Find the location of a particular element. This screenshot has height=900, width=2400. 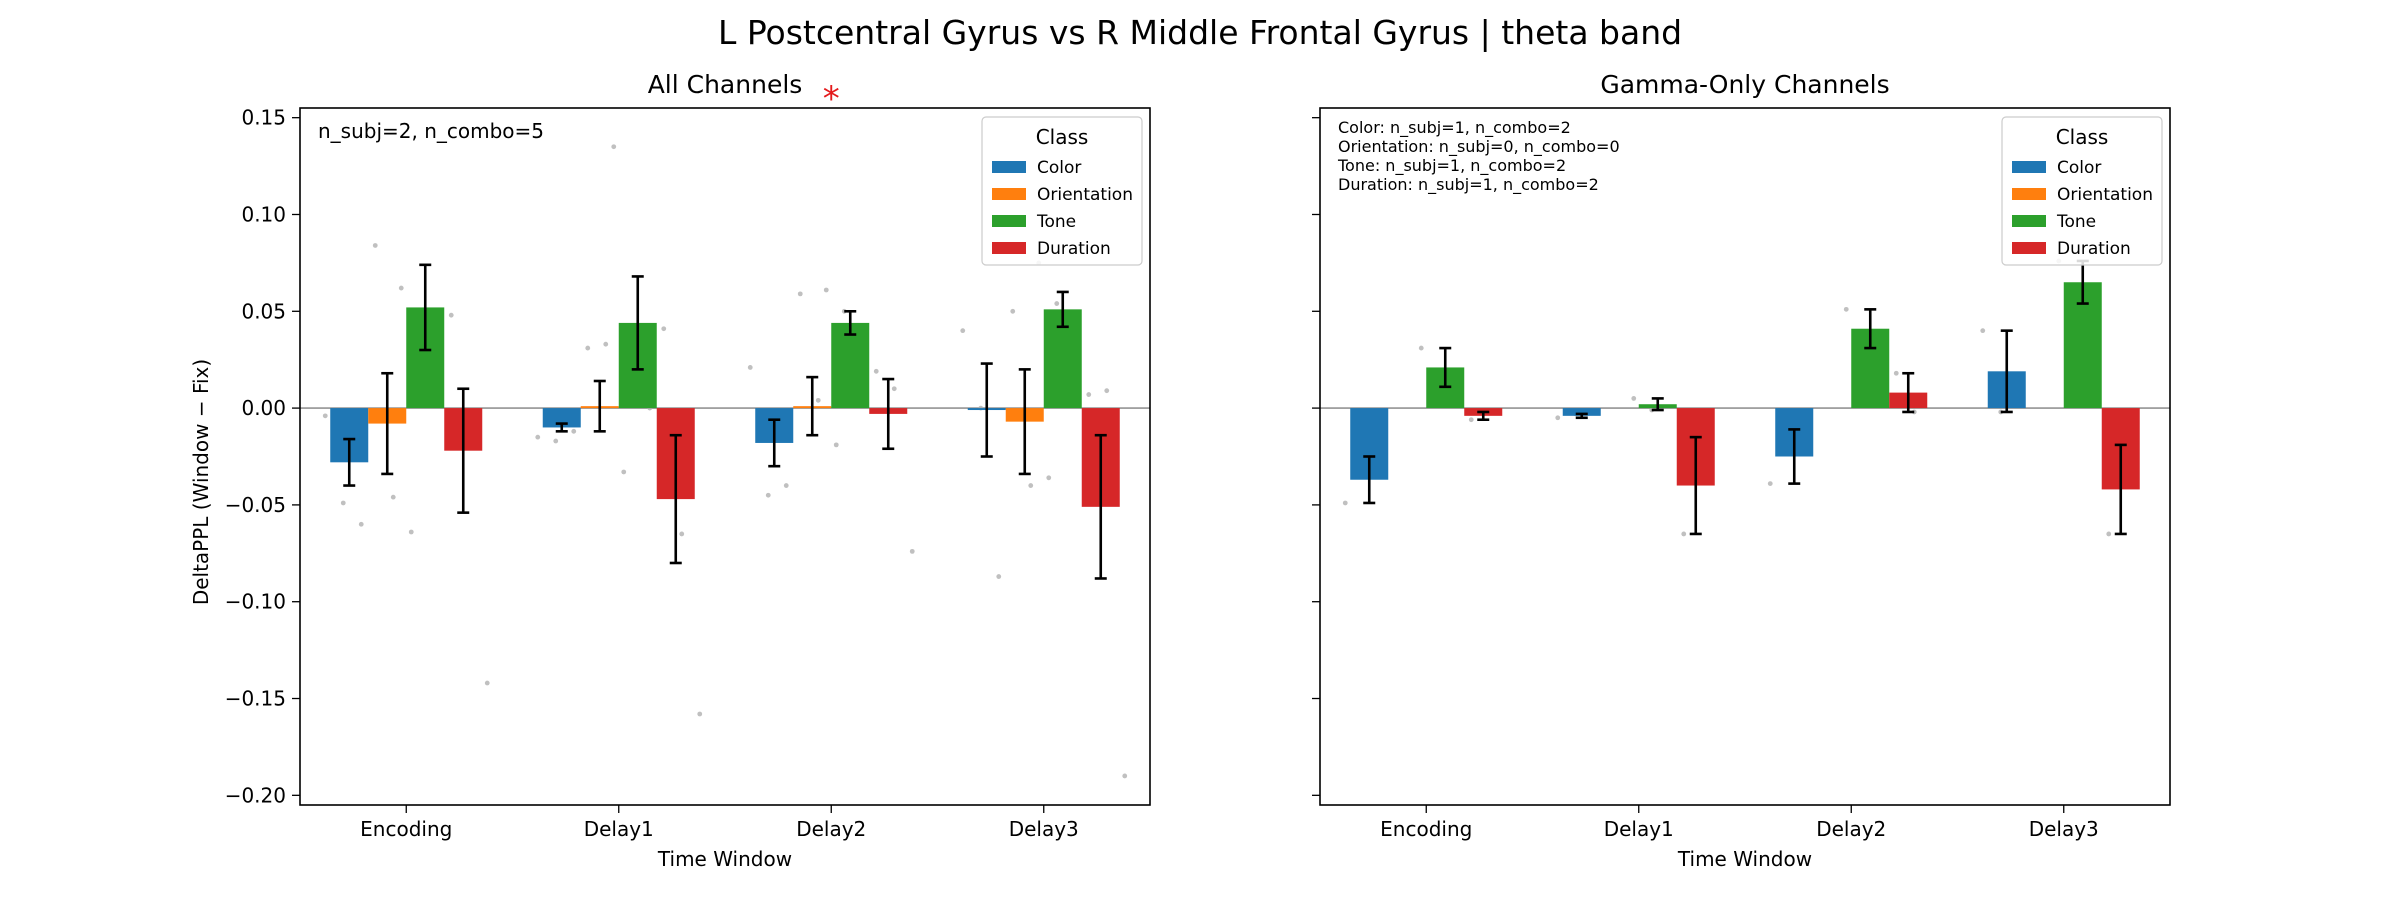

y-tick-label: 0.10 is located at coordinates (263, 214).